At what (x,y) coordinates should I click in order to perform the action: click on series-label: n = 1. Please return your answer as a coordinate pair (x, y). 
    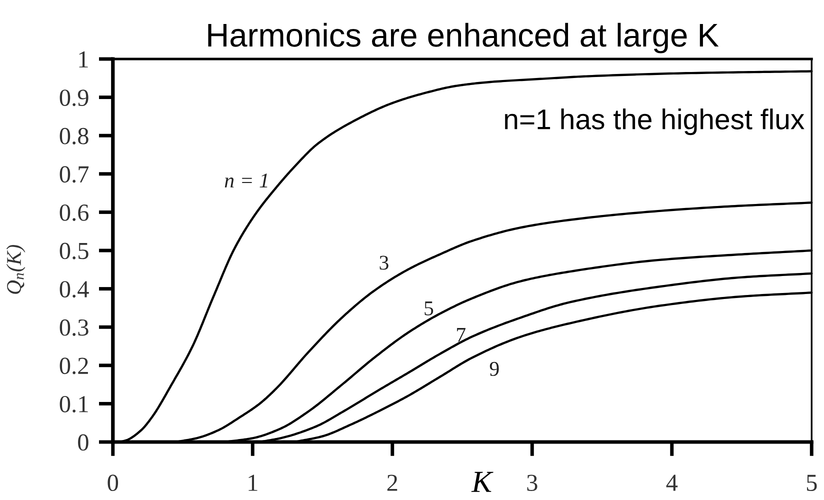
    Looking at the image, I should click on (246, 181).